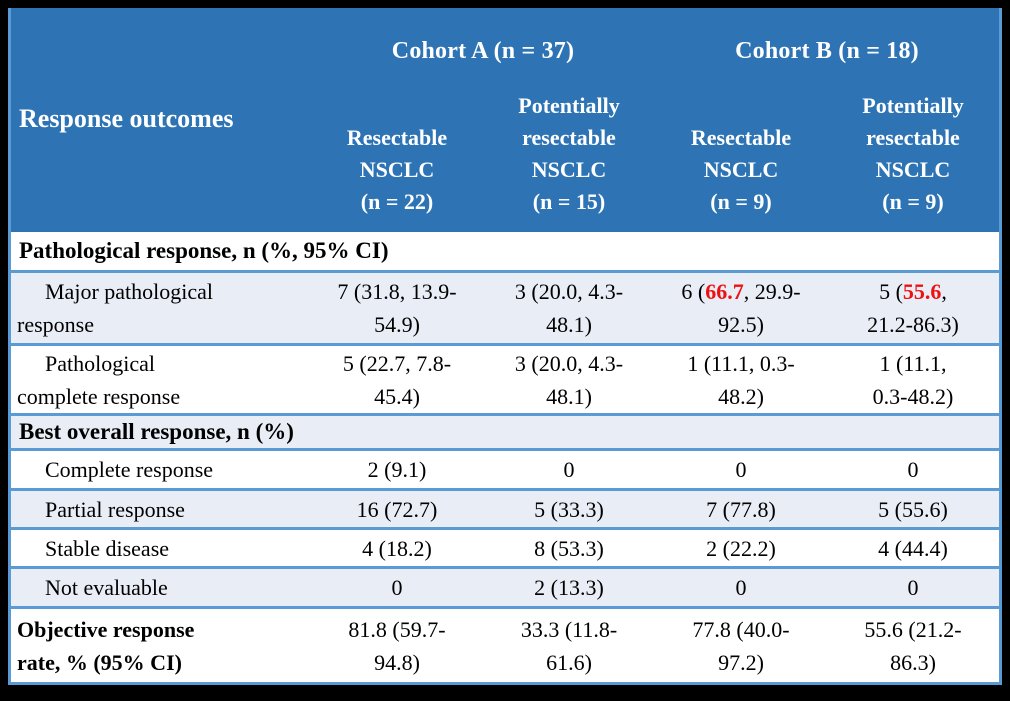 The width and height of the screenshot is (1010, 701). Describe the element at coordinates (397, 169) in the screenshot. I see `column-header-resectable-a: Resectable NSCLC (n = 22)` at that location.